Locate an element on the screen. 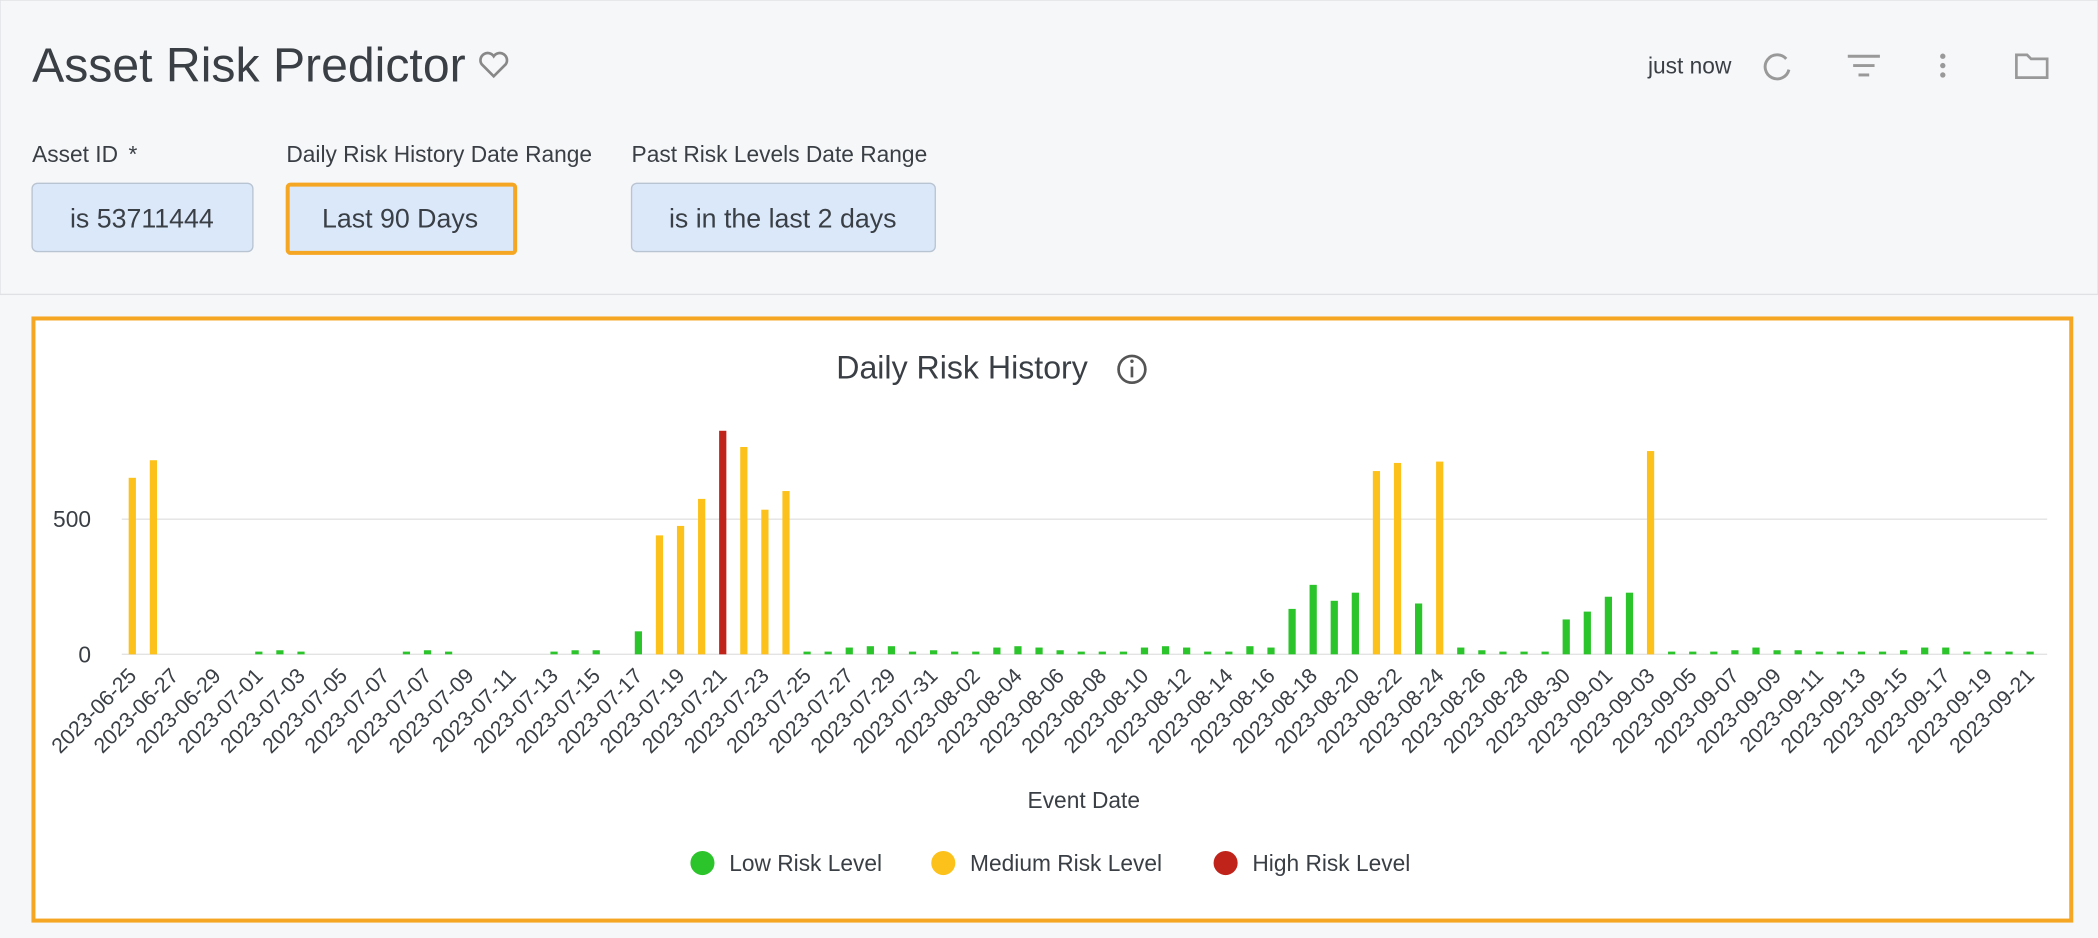 The image size is (2098, 938). refresh-icon is located at coordinates (1777, 67).